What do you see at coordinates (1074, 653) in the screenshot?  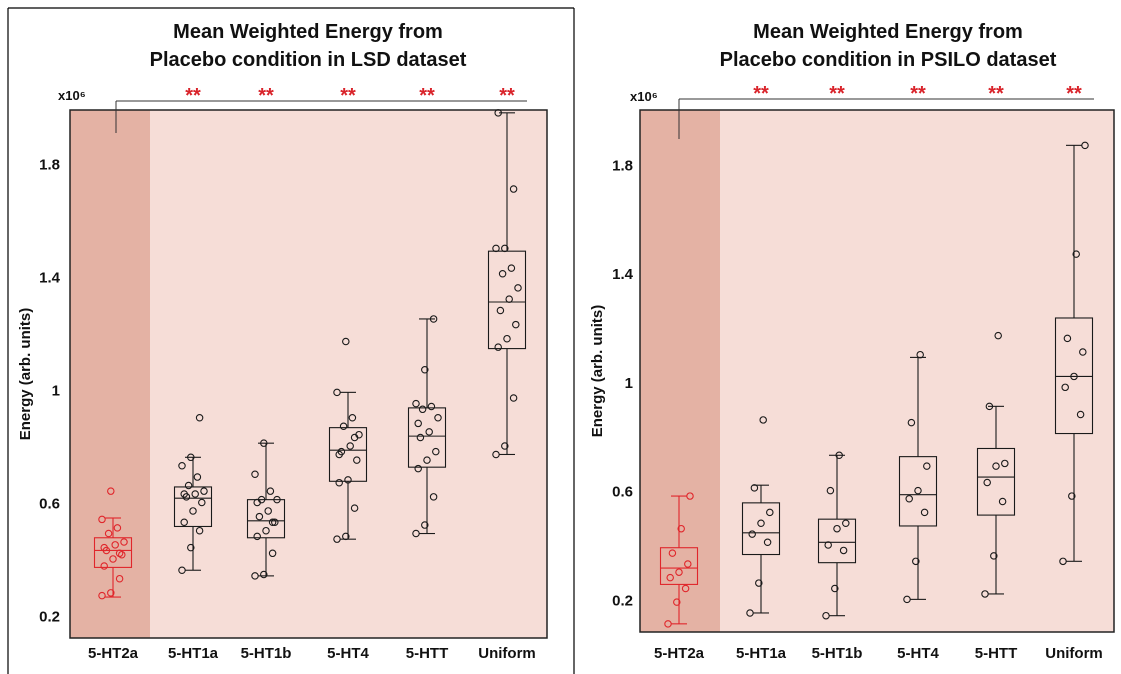 I see `x-category-label: Uniform` at bounding box center [1074, 653].